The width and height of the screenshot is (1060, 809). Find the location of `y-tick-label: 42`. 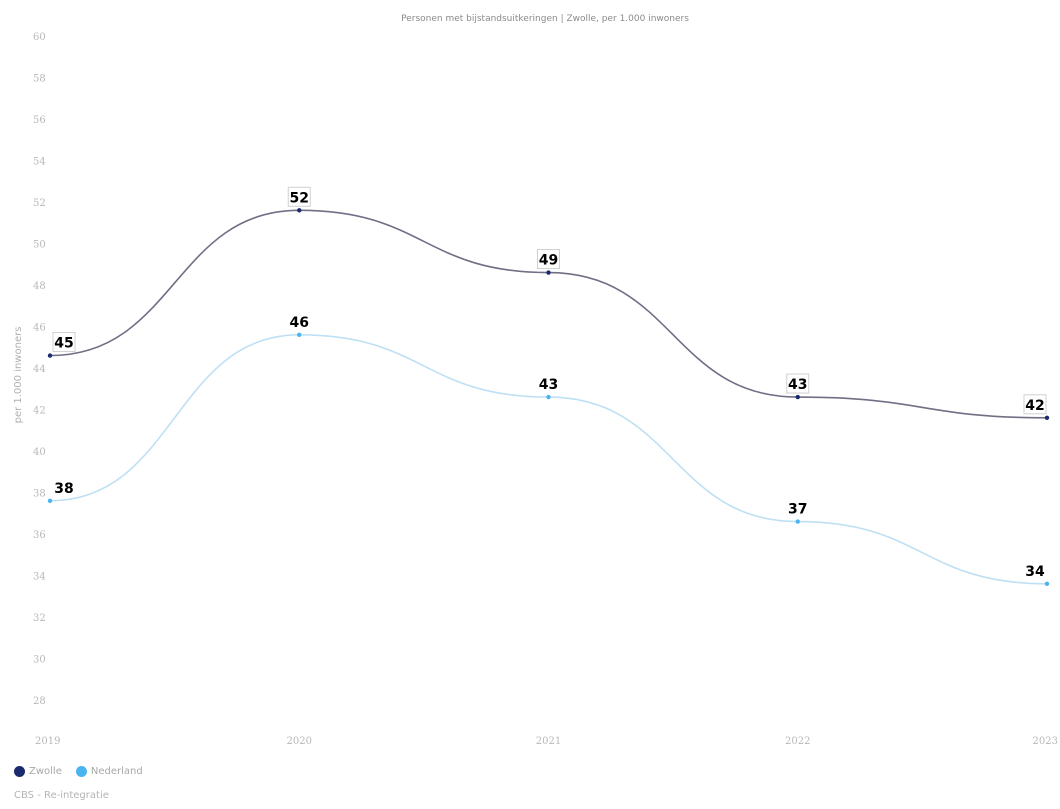

y-tick-label: 42 is located at coordinates (39, 411).